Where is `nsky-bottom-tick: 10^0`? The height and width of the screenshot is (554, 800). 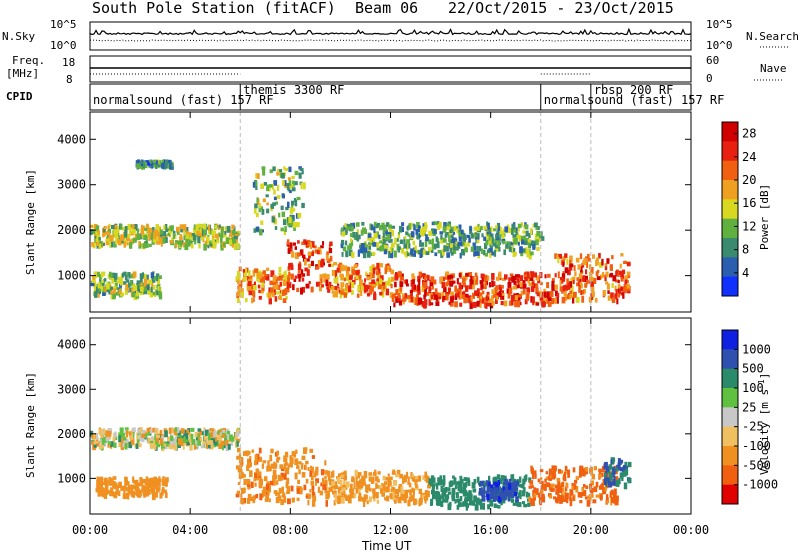
nsky-bottom-tick: 10^0 is located at coordinates (63, 45).